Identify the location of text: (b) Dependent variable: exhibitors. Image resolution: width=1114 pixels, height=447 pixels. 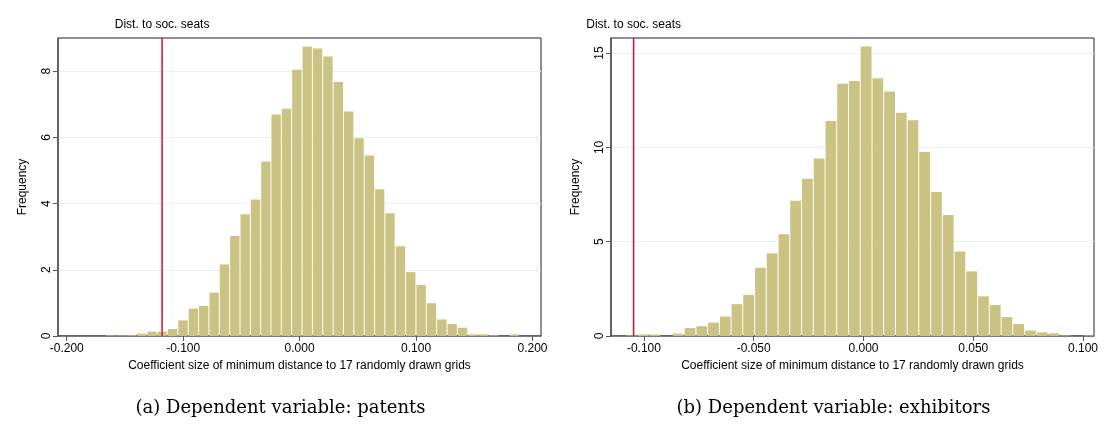
(833, 406).